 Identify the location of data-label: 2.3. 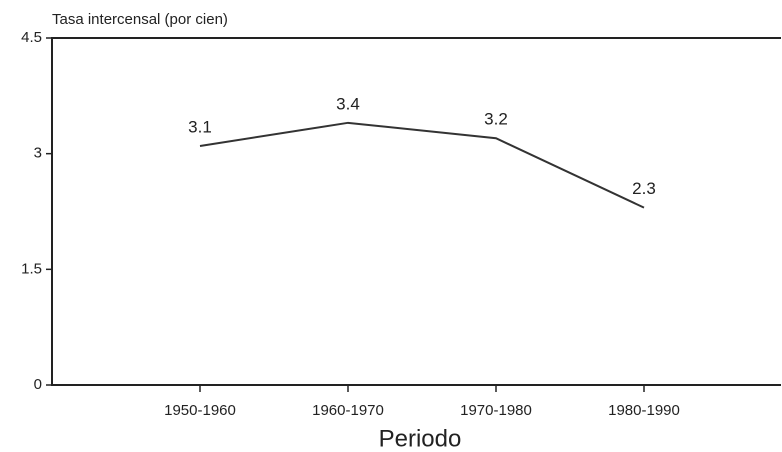
(644, 188).